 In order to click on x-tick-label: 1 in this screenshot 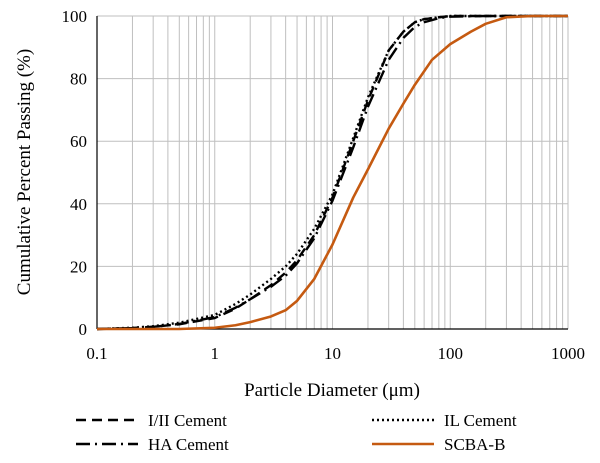, I will do `click(215, 353)`.